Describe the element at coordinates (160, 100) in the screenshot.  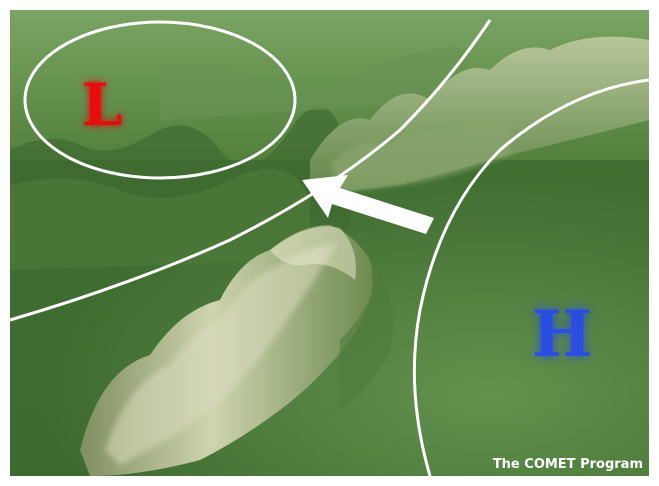
I see `isobar-low-ring` at that location.